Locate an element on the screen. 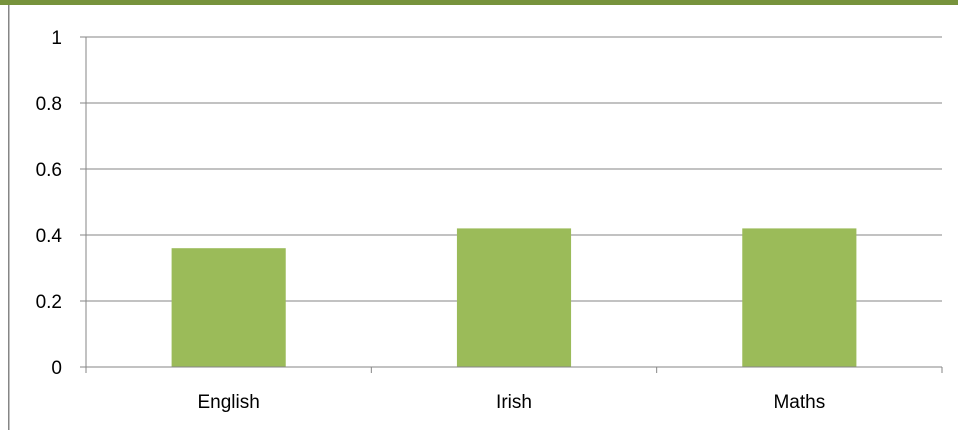 This screenshot has width=958, height=430. chart-left-border is located at coordinates (9, 217).